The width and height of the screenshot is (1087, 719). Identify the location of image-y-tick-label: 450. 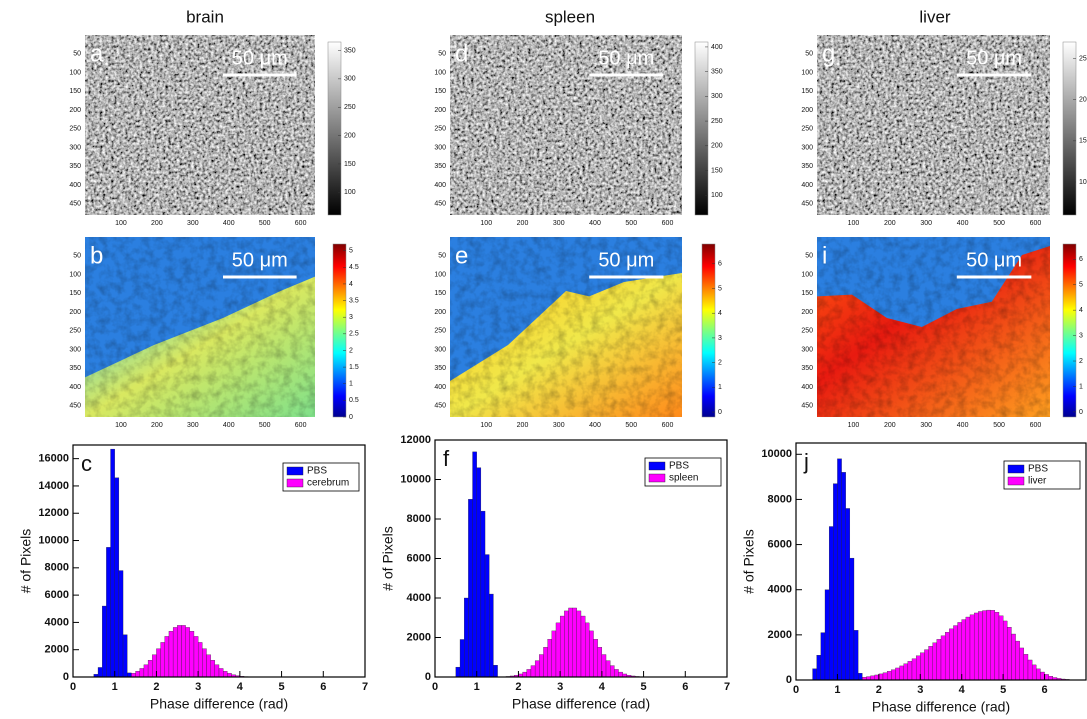
(807, 204).